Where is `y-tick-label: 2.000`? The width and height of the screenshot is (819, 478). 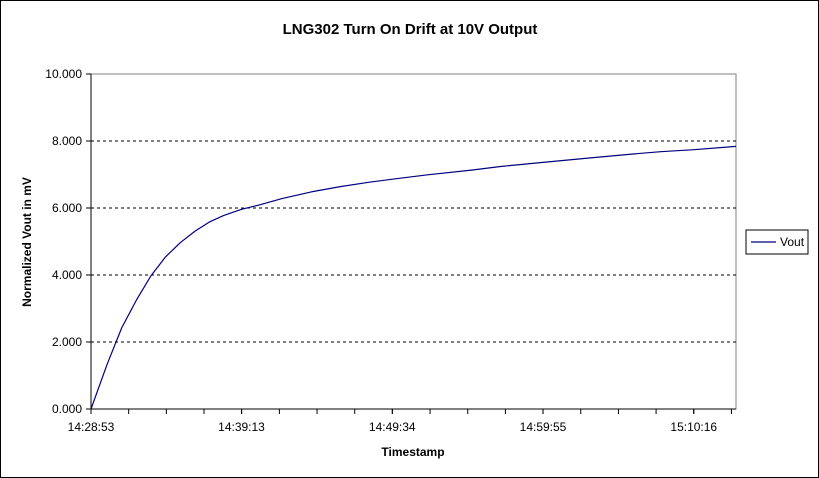 y-tick-label: 2.000 is located at coordinates (67, 342).